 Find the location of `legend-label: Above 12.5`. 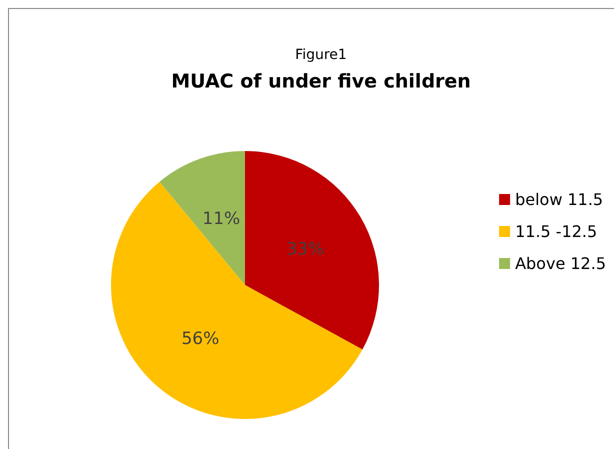

legend-label: Above 12.5 is located at coordinates (560, 263).